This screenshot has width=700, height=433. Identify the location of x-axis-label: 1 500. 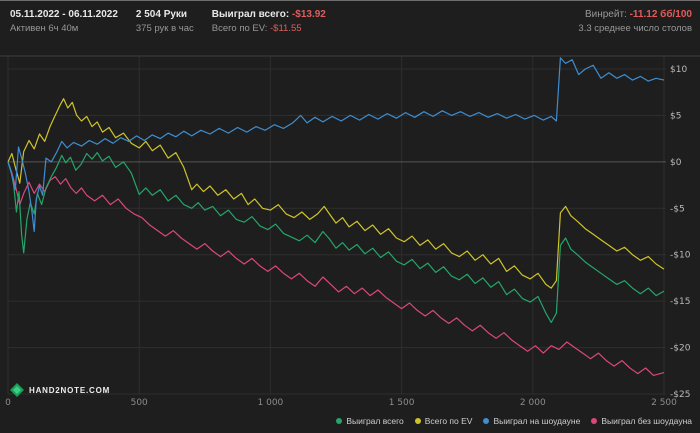
(402, 403).